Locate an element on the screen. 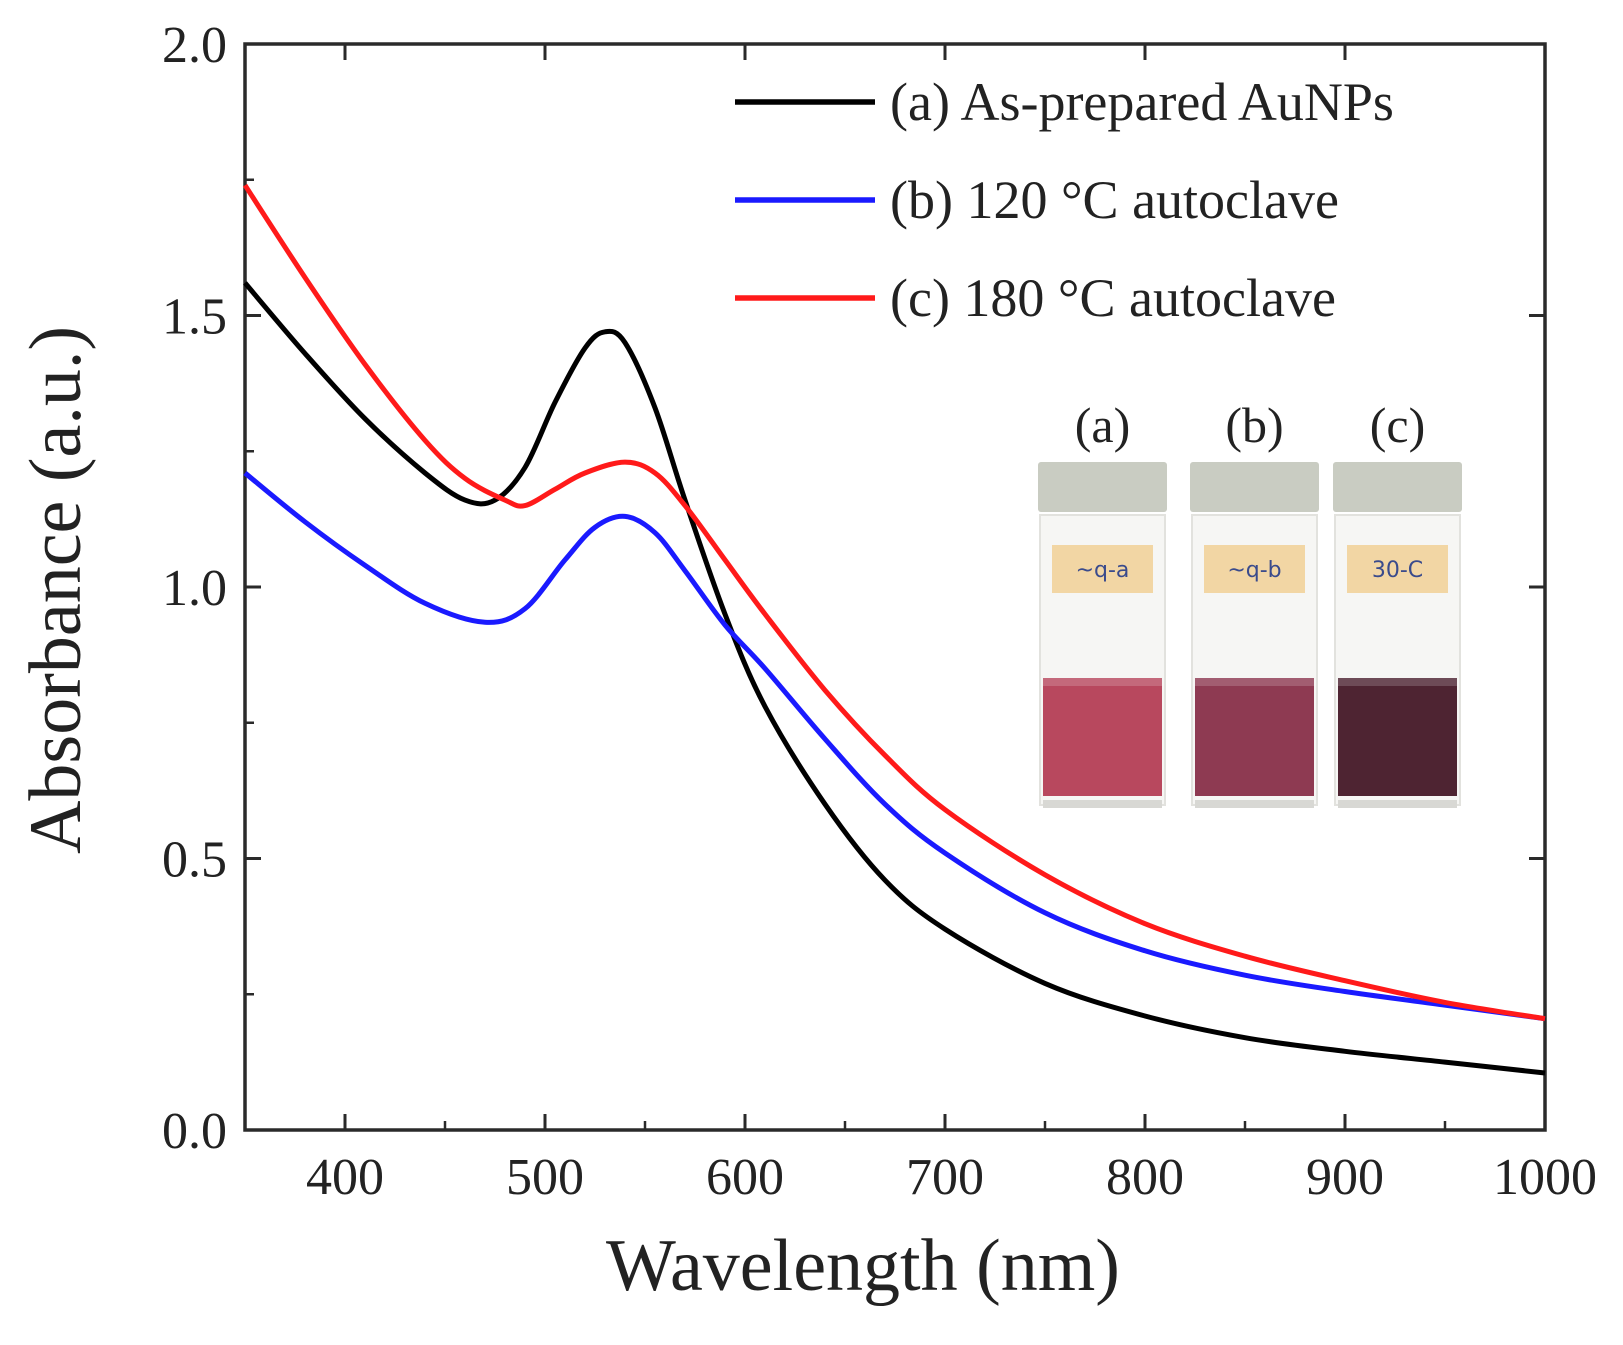 This screenshot has height=1345, width=1623. x-axis-title: Wavelength (nm) is located at coordinates (863, 1266).